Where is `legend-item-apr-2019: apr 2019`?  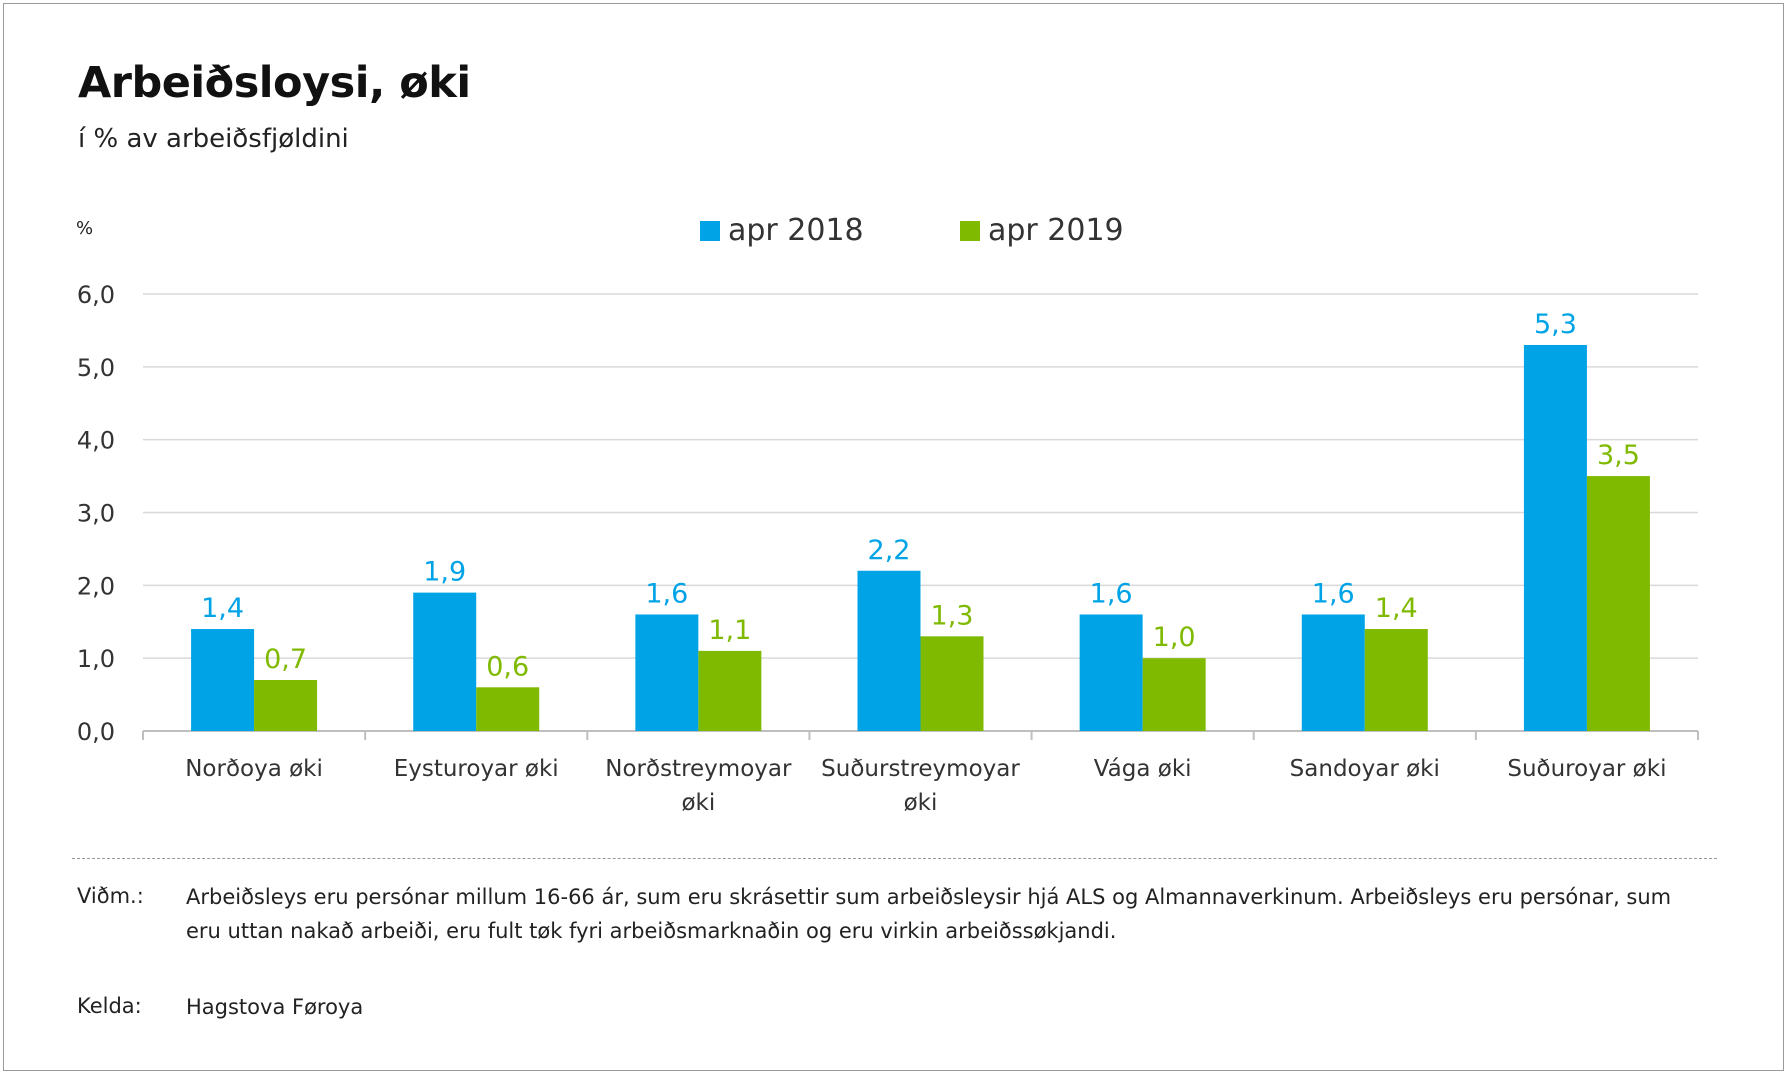 legend-item-apr-2019: apr 2019 is located at coordinates (1042, 230).